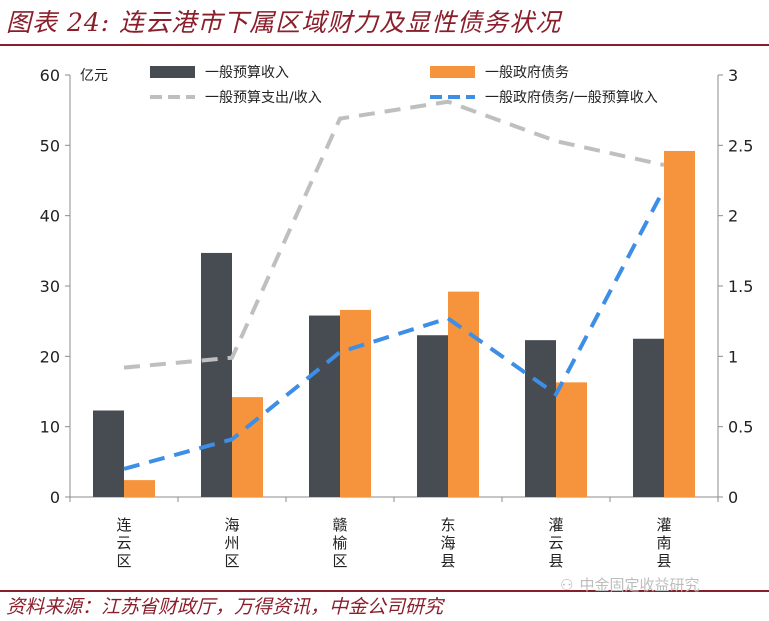 The height and width of the screenshot is (621, 769). Describe the element at coordinates (555, 543) in the screenshot. I see `x-tick-label: 灌云县` at that location.